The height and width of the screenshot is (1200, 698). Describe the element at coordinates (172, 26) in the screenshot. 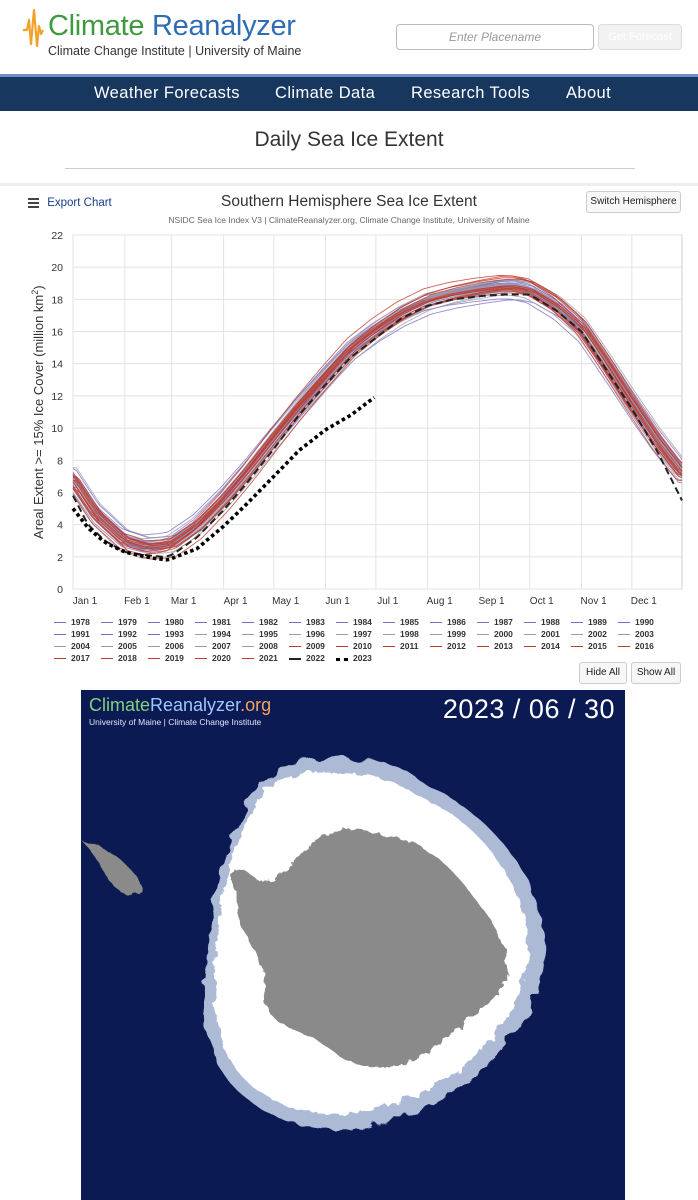

I see `site-logo: Climate Reanalyzer` at that location.